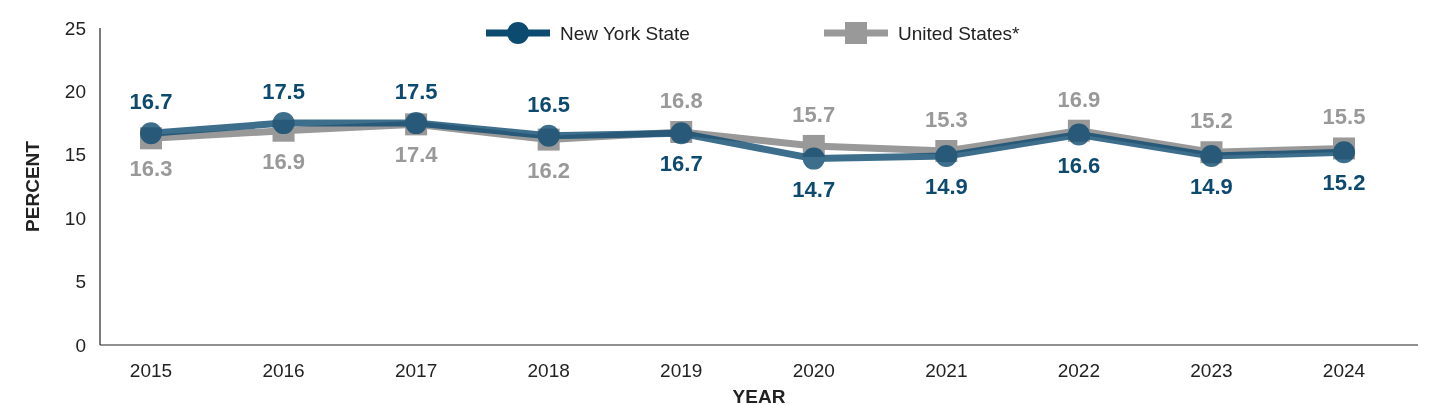  I want to click on x-tick-label: 2022, so click(1079, 370).